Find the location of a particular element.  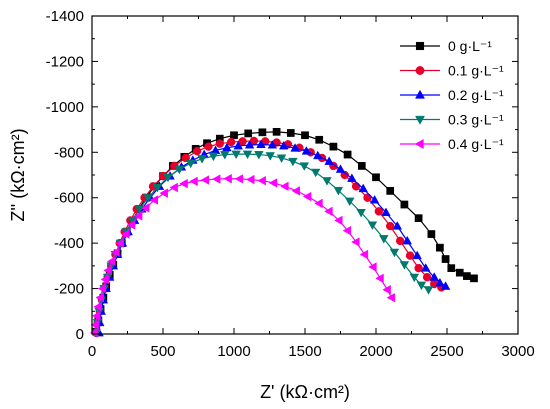

x-tick-label: 1500 is located at coordinates (304, 351).